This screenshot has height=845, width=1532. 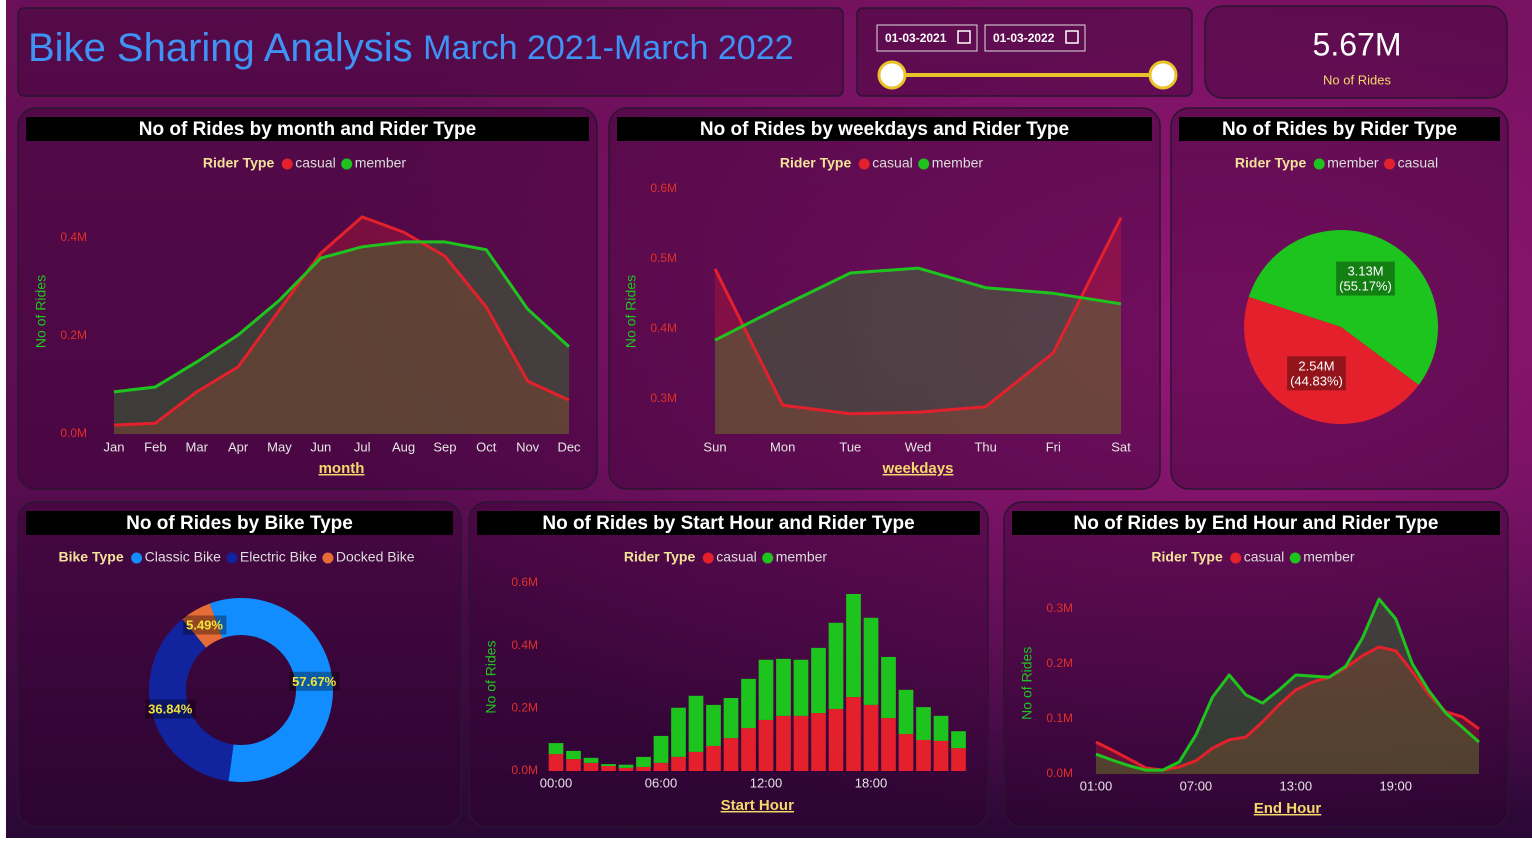 I want to click on start-date-box, so click(x=927, y=38).